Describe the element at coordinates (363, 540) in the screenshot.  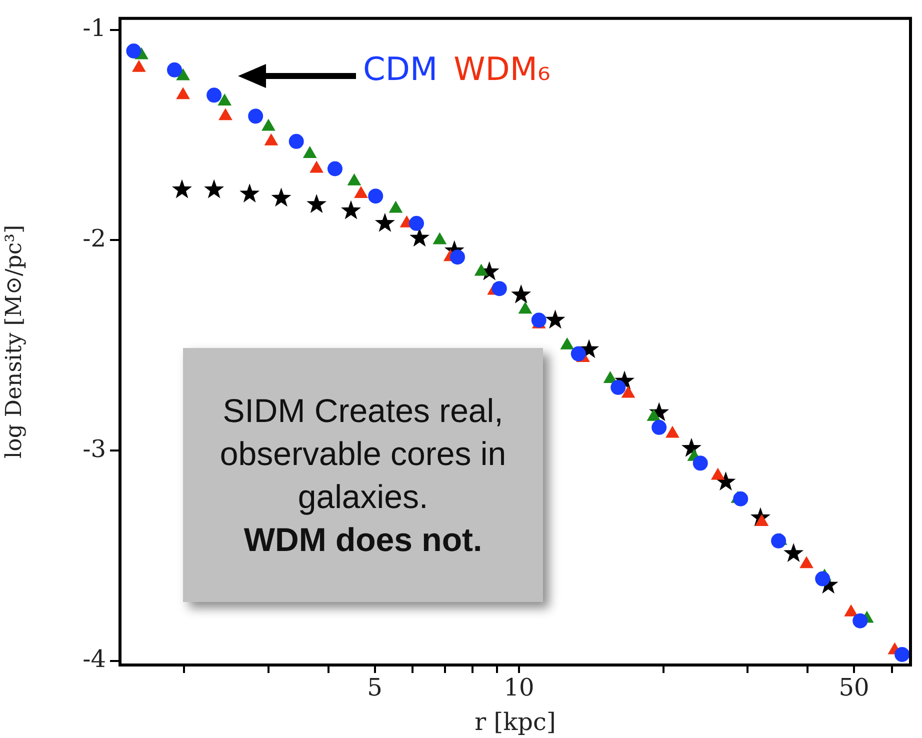
I see `annotation: WDM does not.` at that location.